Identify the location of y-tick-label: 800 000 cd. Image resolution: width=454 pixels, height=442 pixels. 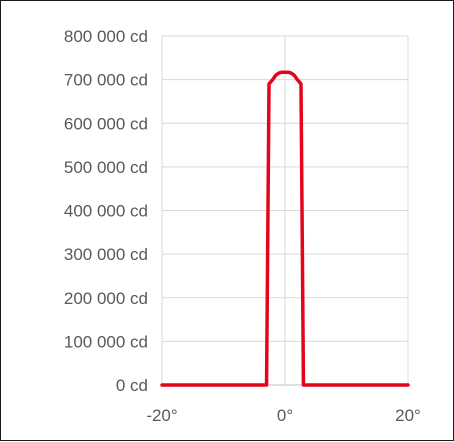
(106, 36).